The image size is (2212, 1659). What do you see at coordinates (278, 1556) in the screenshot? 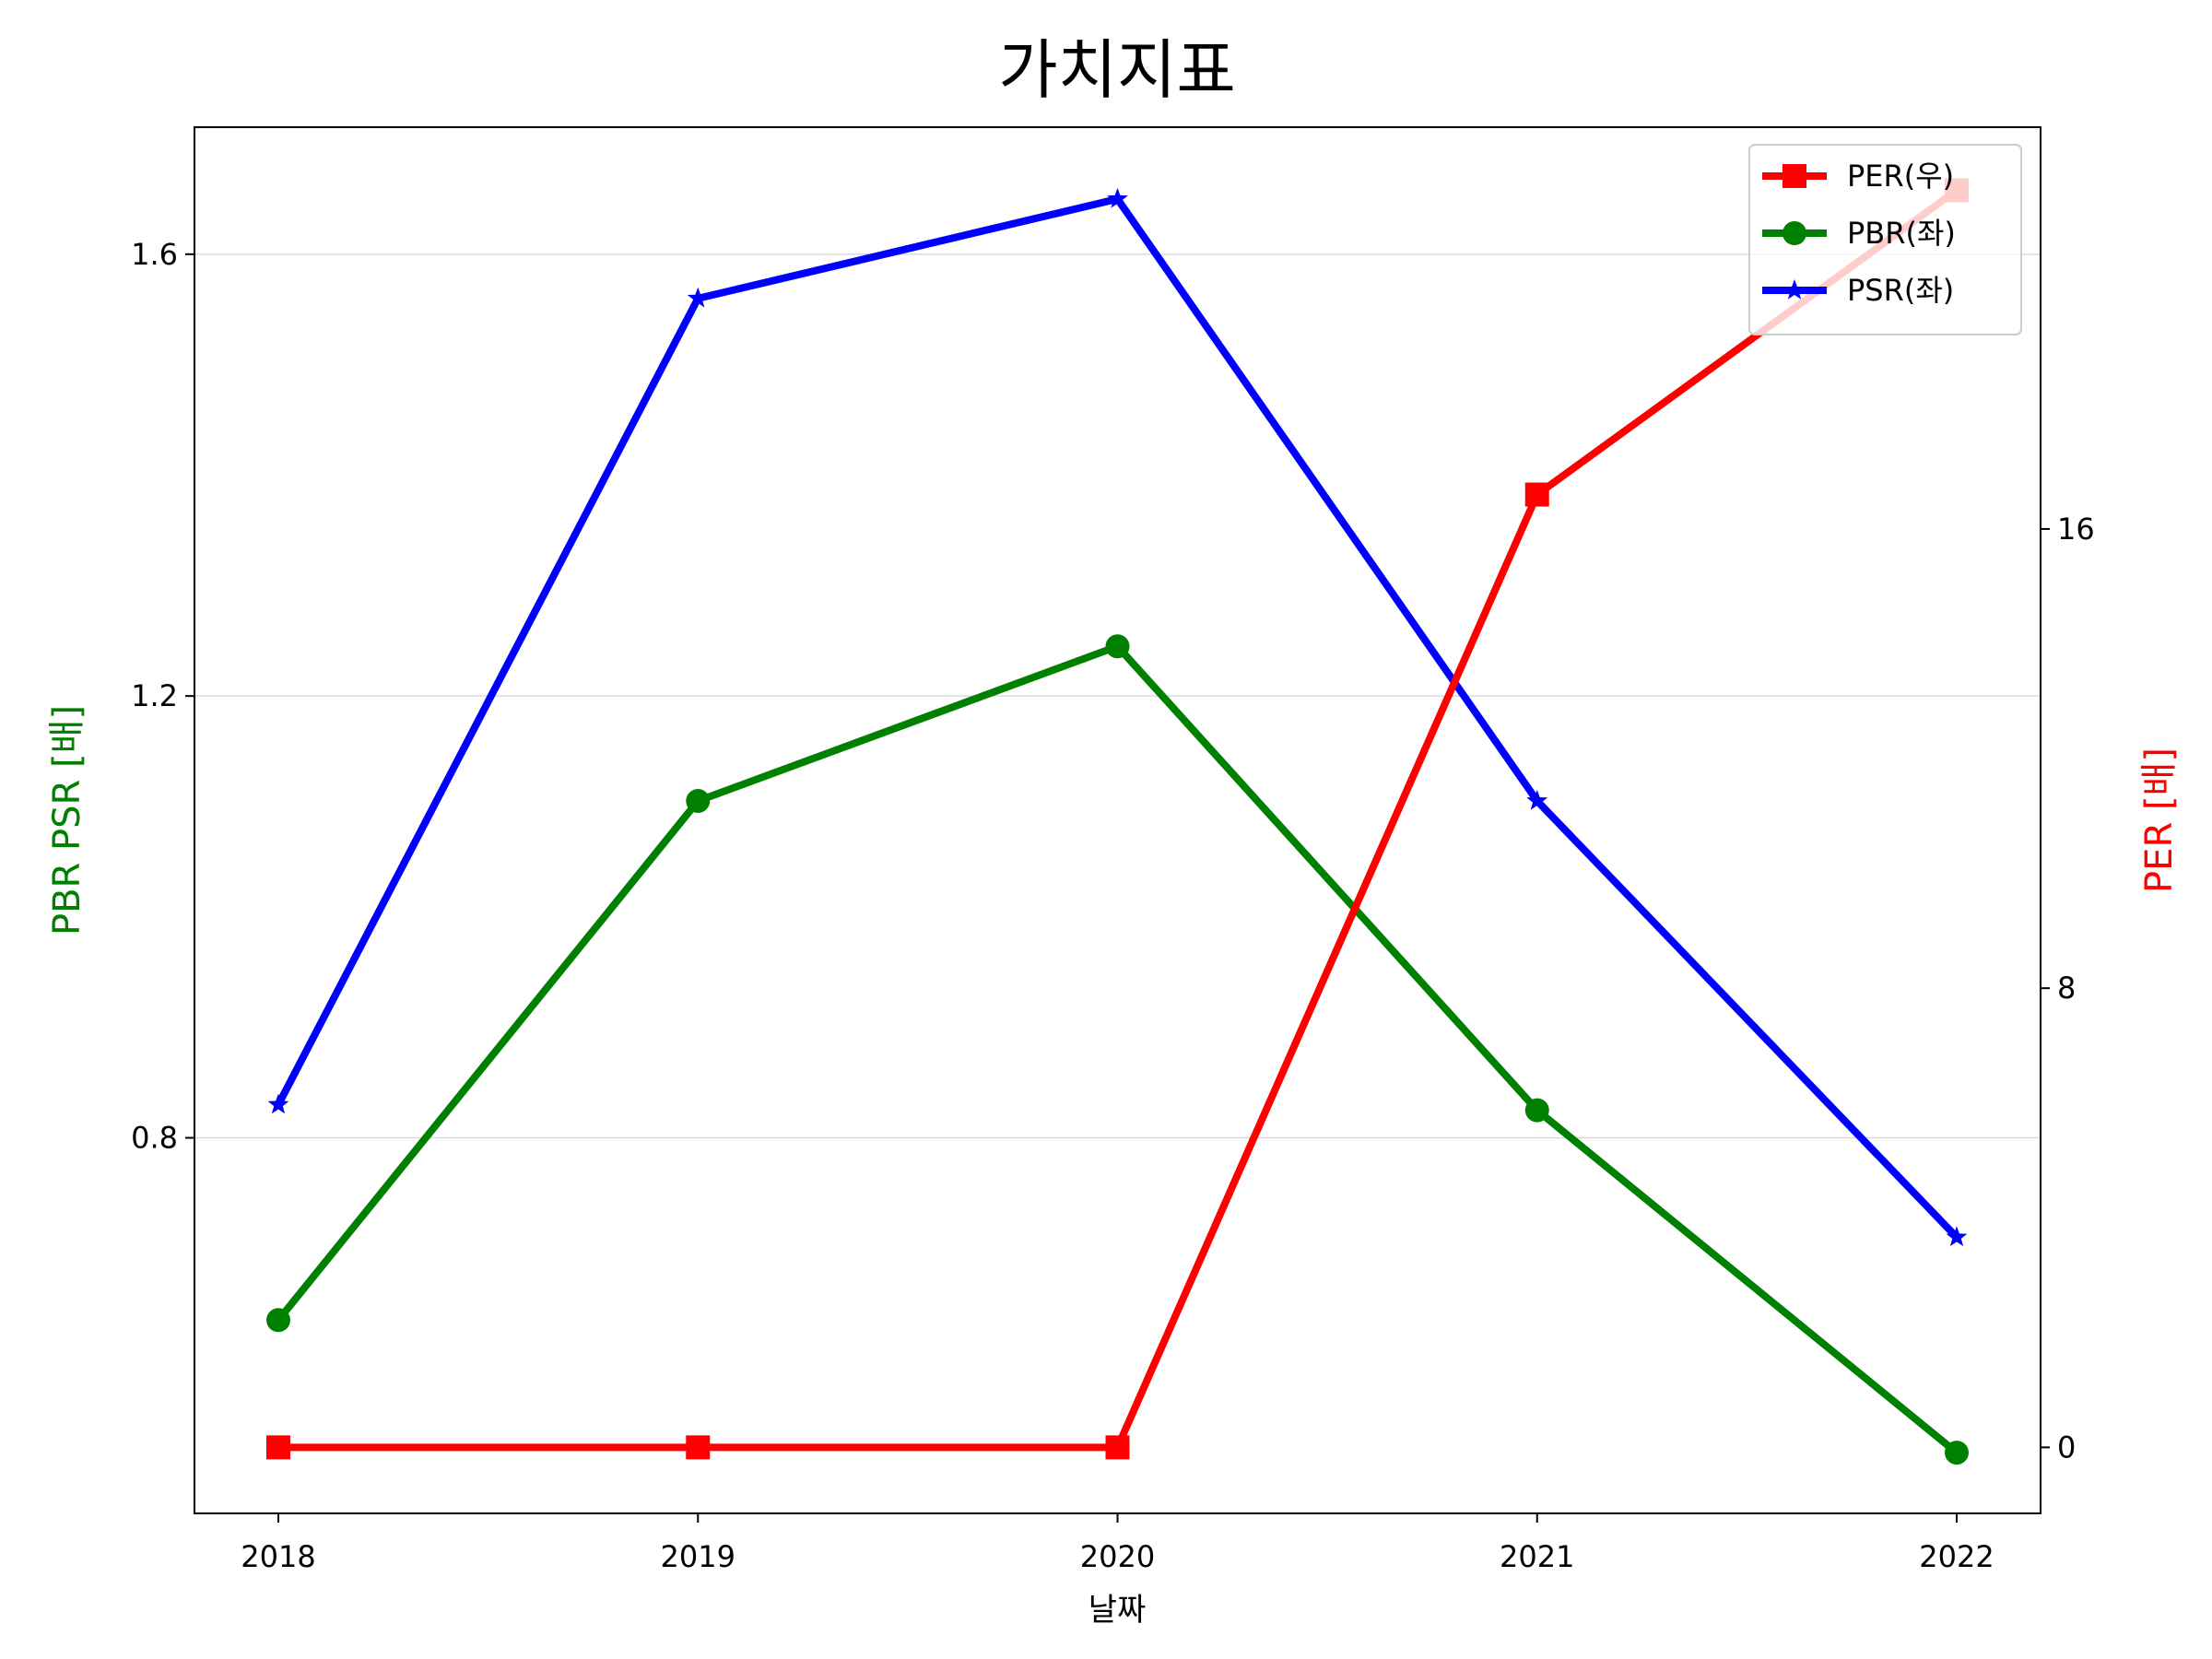
I see `x-tick-label: 2018` at bounding box center [278, 1556].